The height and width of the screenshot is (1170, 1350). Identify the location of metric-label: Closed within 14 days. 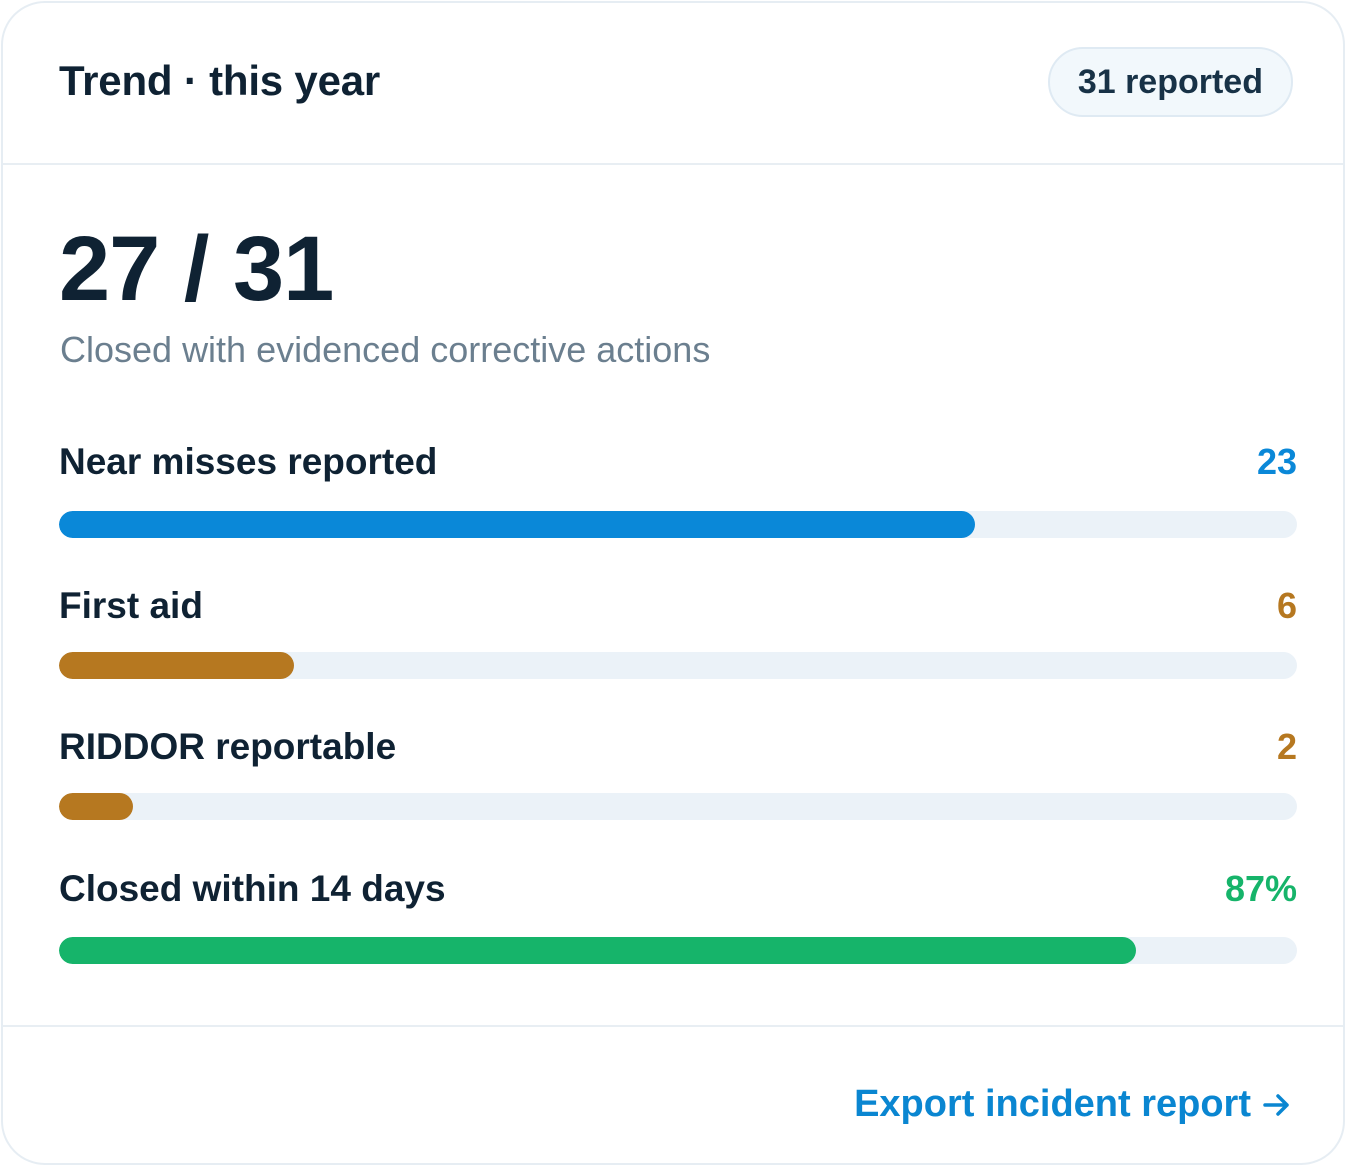
(252, 888).